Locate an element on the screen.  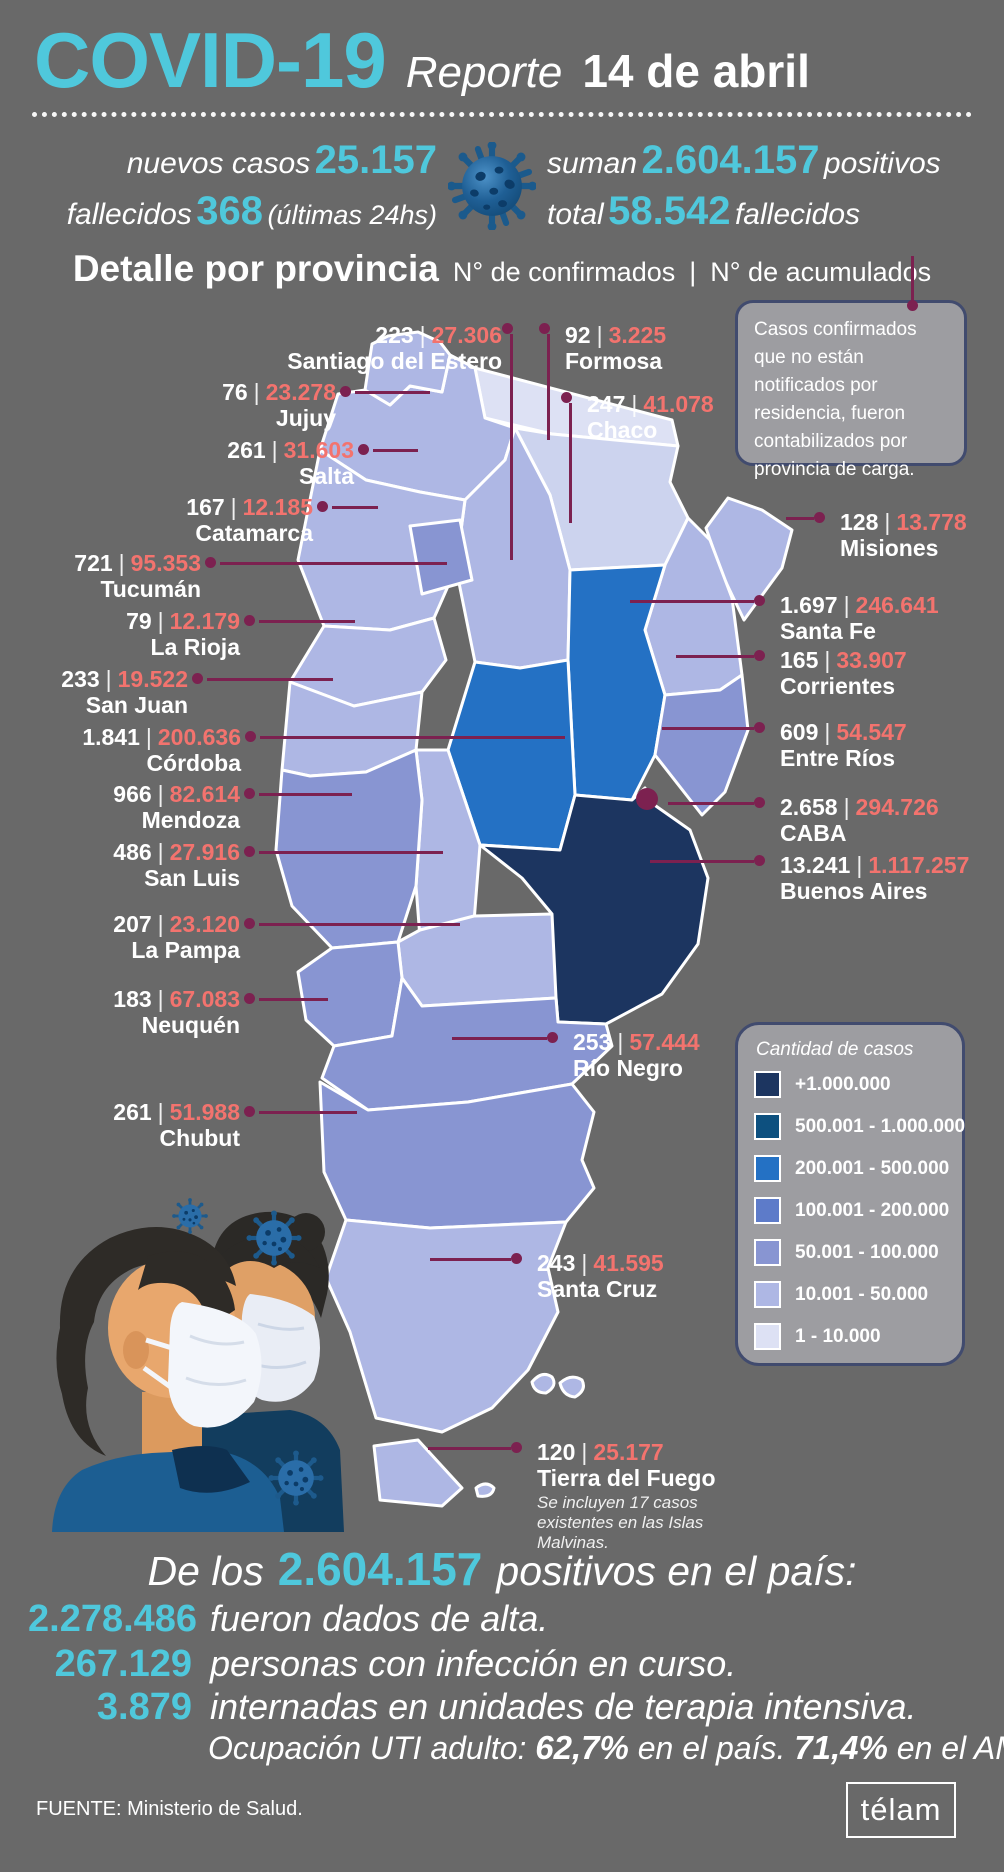
province-label-corrientes: 165 | 33.907 Corrientes is located at coordinates (843, 673).